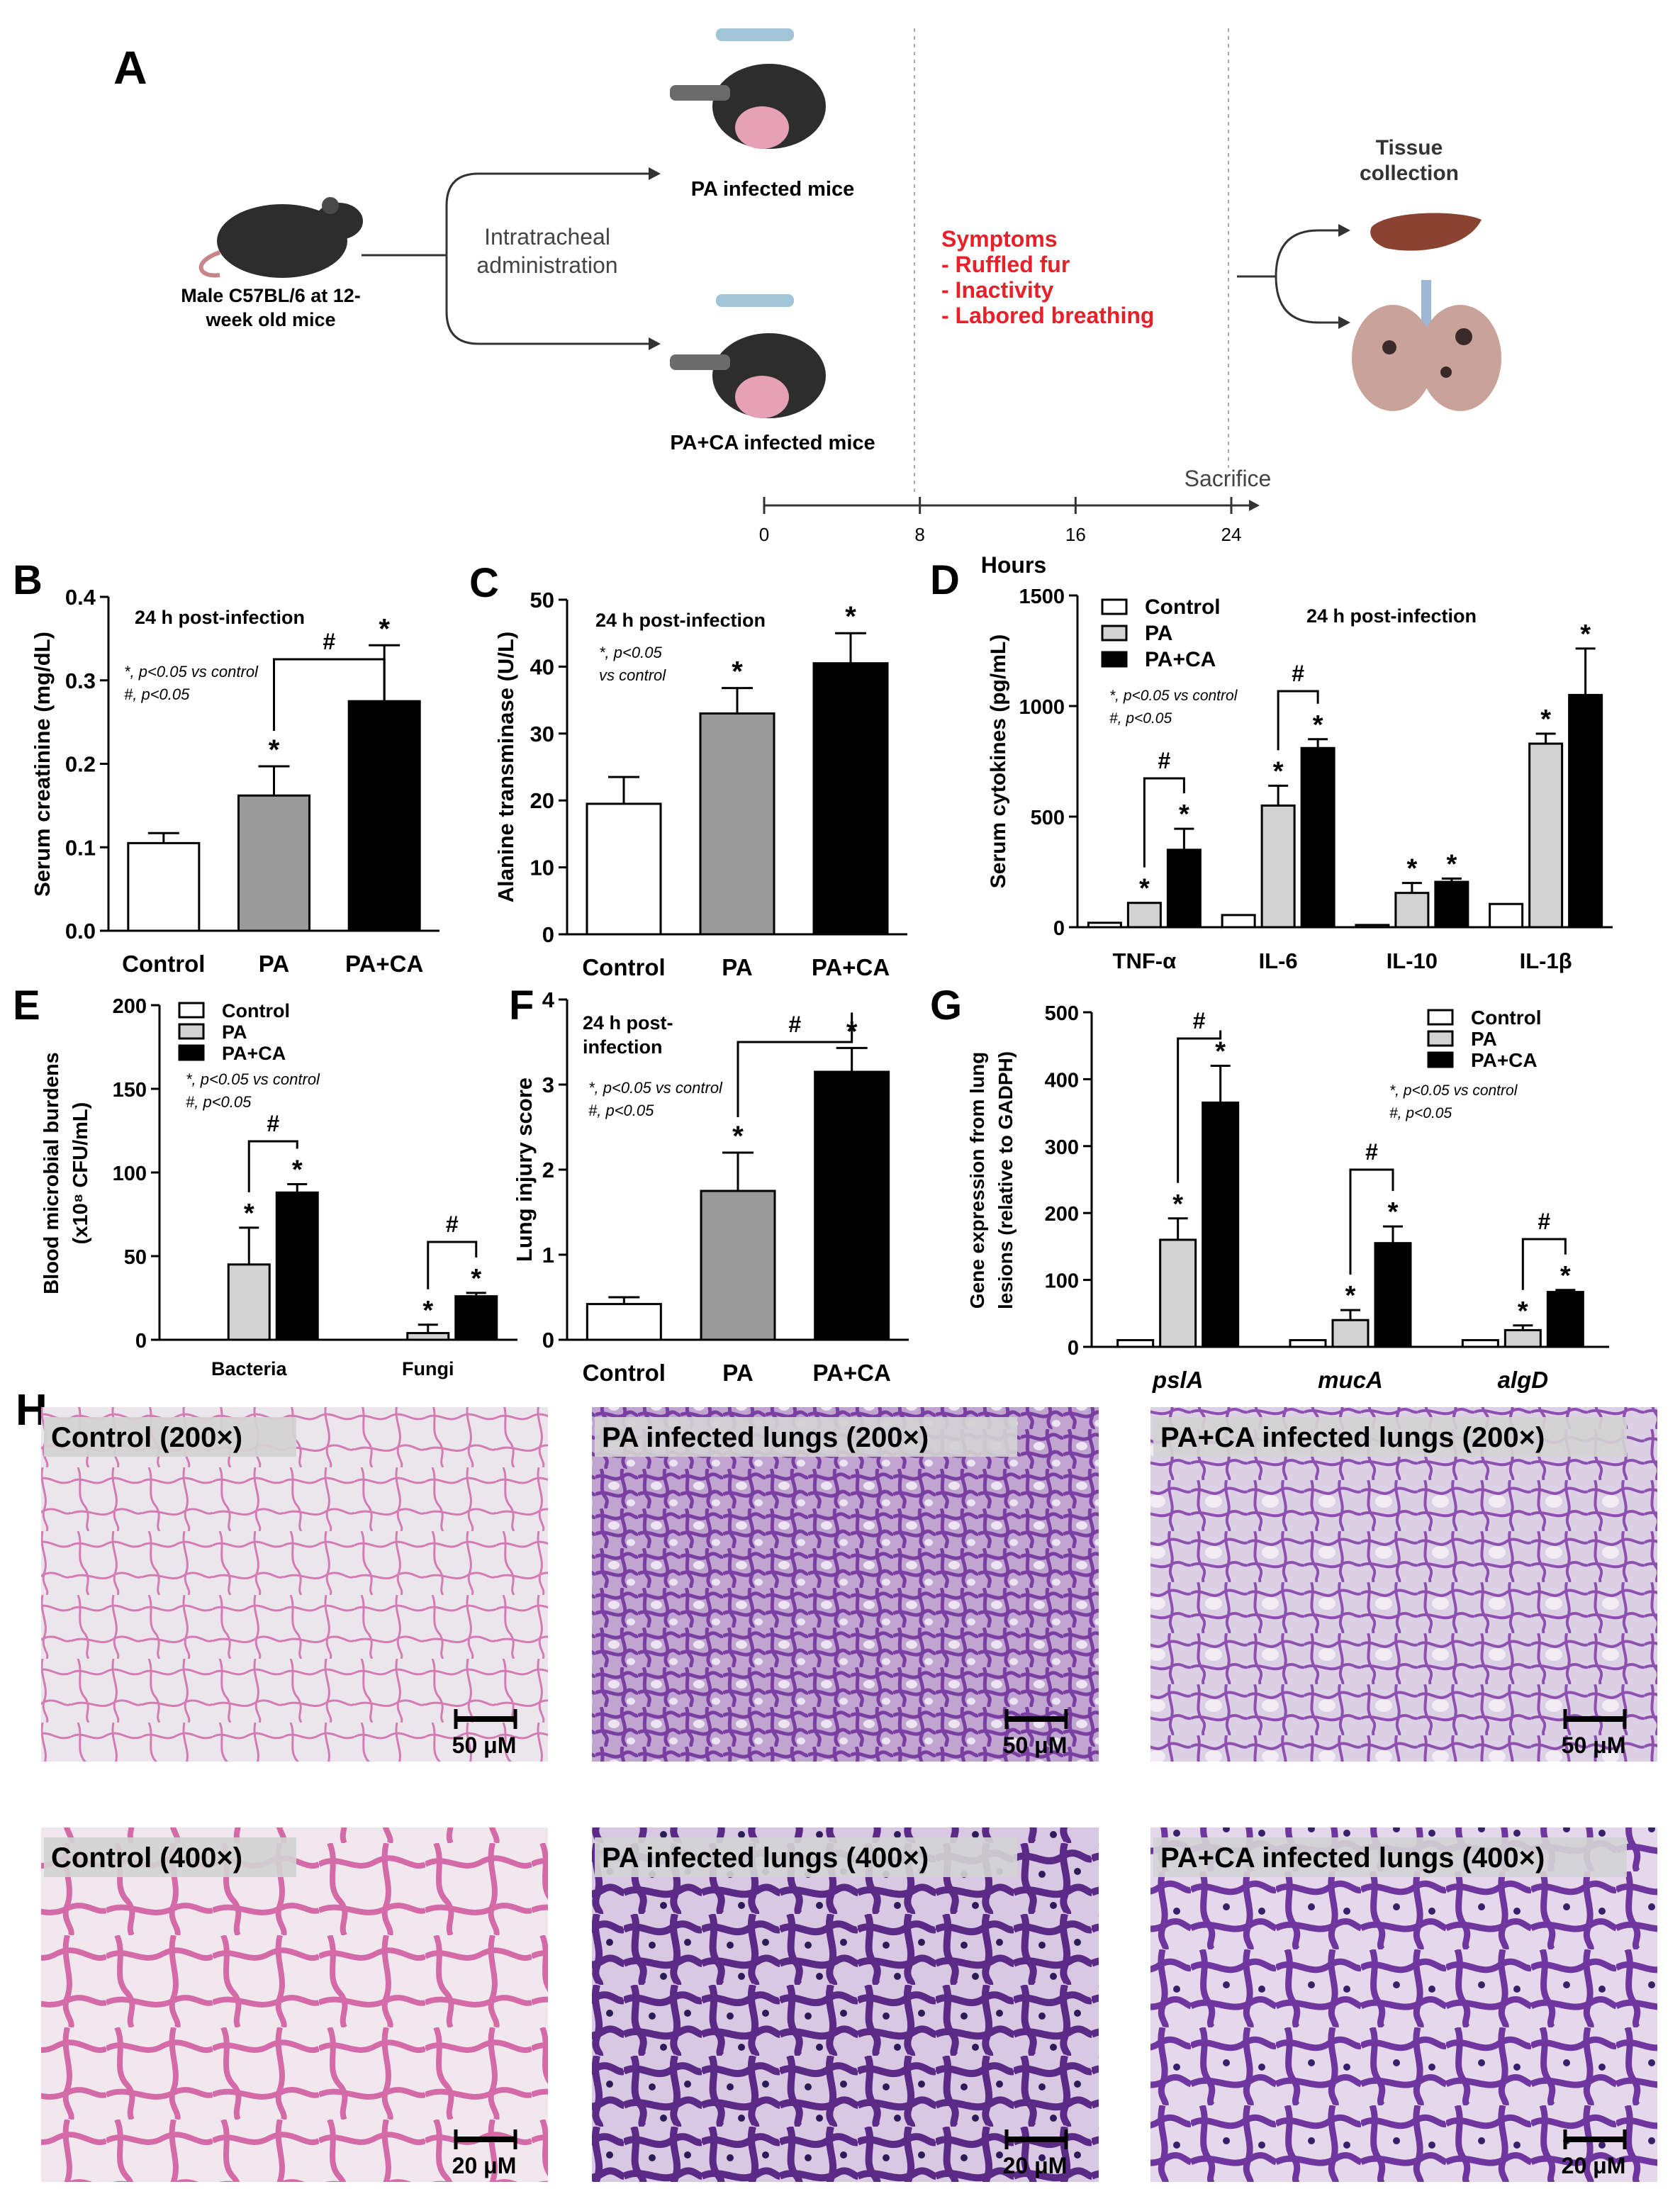 Image resolution: width=1680 pixels, height=2189 pixels. What do you see at coordinates (1076, 534) in the screenshot?
I see `timeline-tick-label: 16` at bounding box center [1076, 534].